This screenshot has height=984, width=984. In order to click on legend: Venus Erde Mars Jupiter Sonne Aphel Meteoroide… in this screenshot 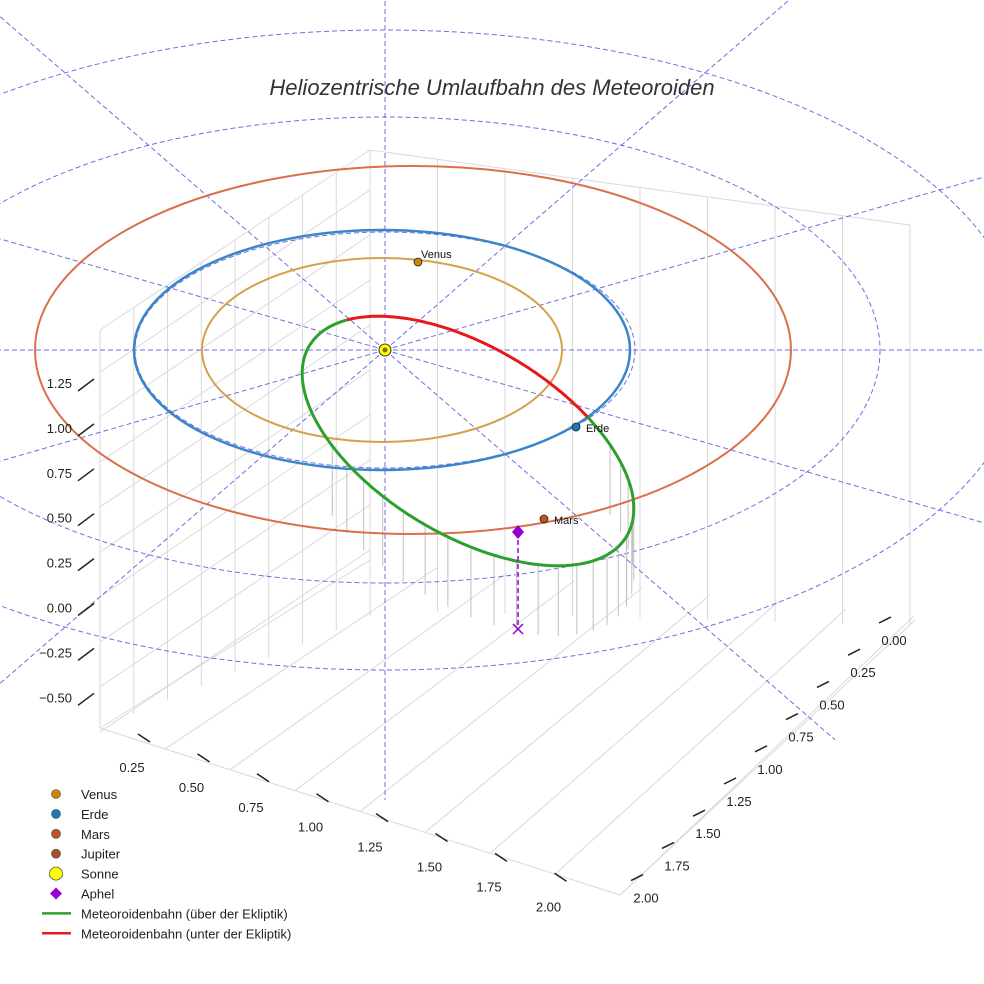, I will do `click(166, 864)`.